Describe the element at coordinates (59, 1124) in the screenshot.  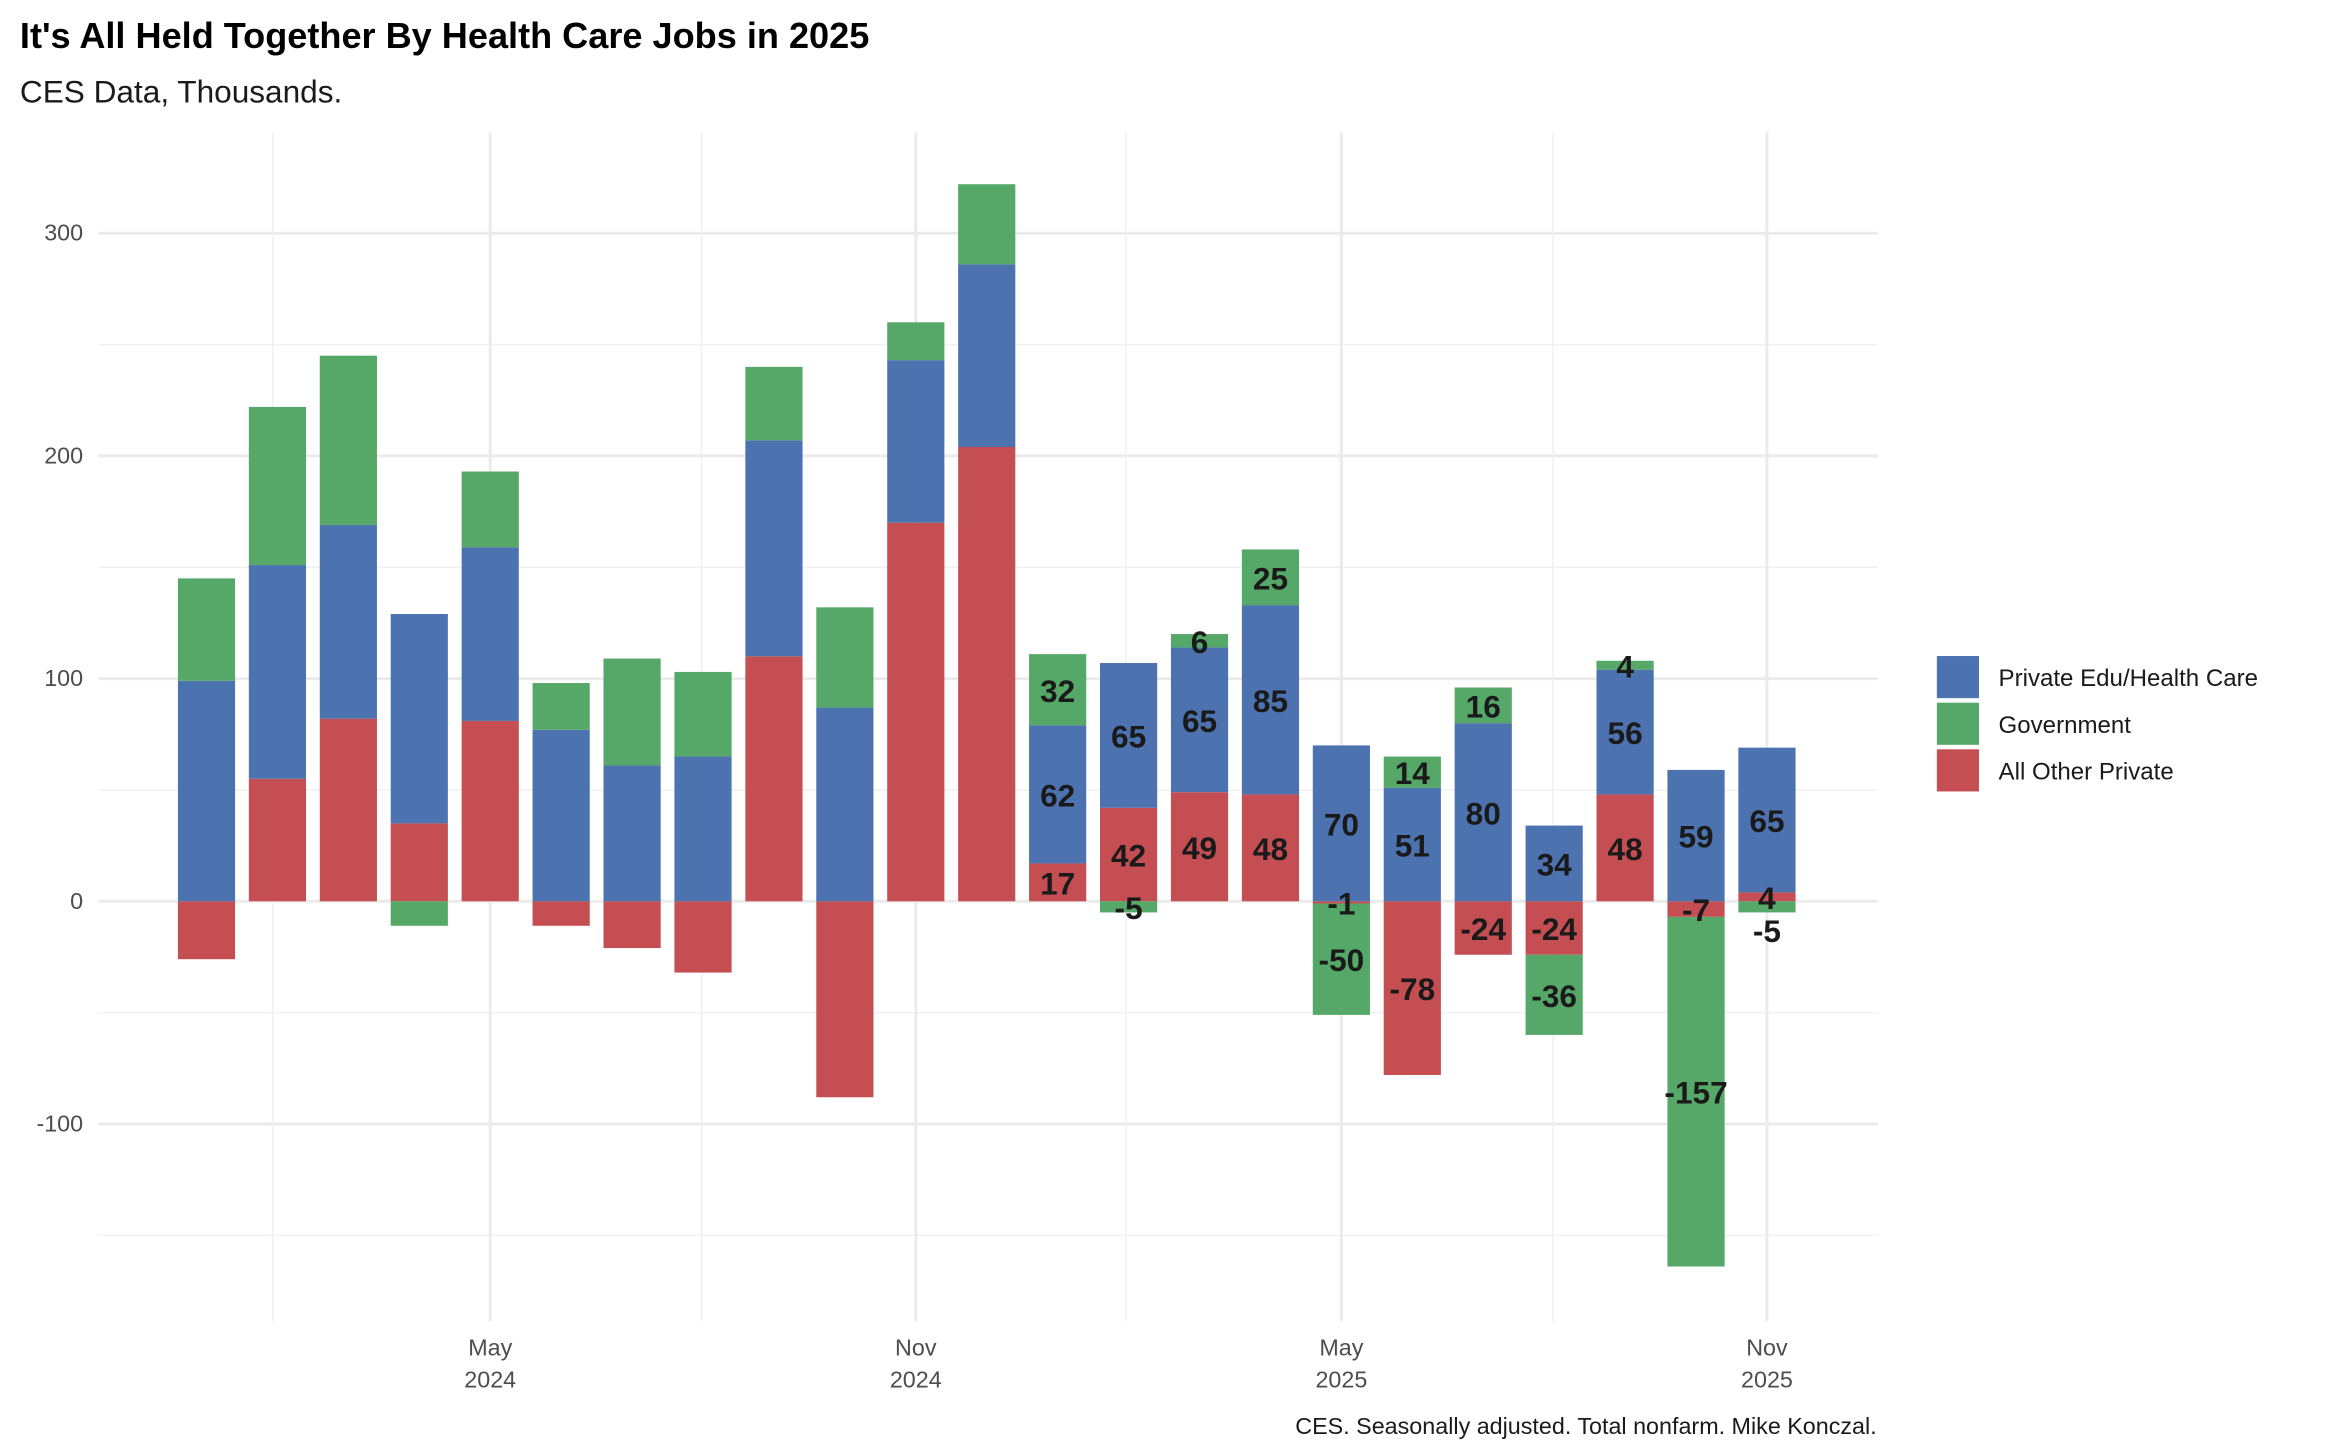
I see `y-tick-label: -100` at that location.